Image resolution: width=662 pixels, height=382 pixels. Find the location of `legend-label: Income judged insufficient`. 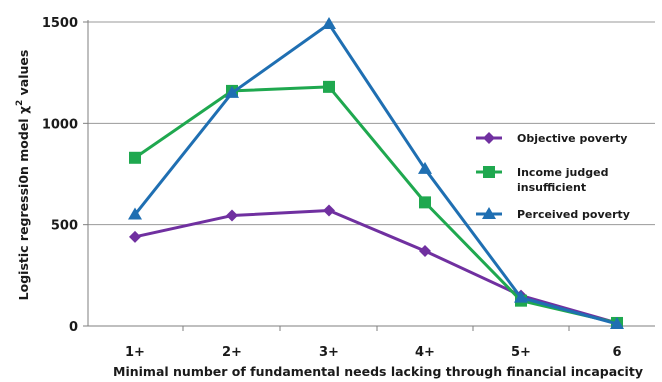

legend-label: Income judged insufficient is located at coordinates (562, 180).